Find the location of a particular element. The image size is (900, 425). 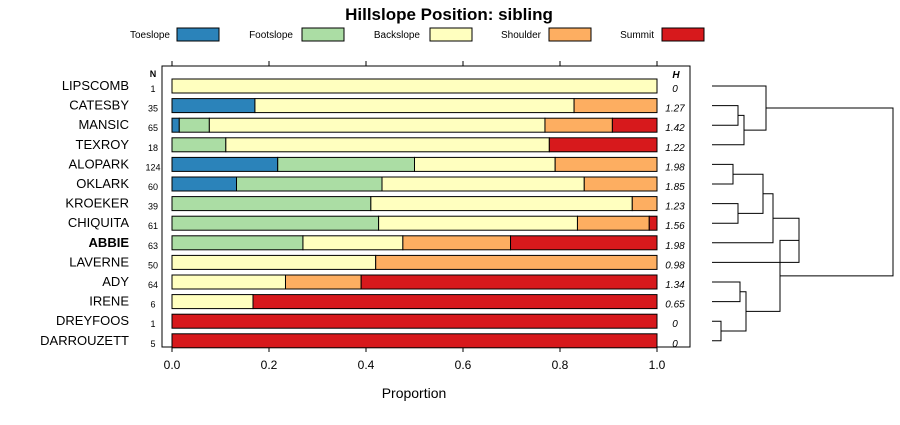

row-label: IRENE is located at coordinates (109, 301).